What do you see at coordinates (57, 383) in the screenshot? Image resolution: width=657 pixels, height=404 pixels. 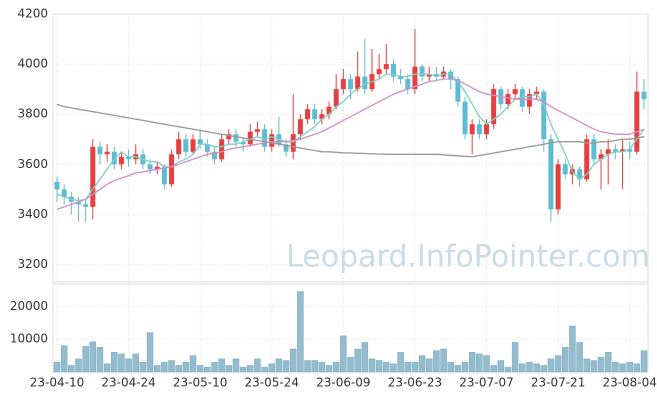 I see `x-tick-label: 23-04-10` at bounding box center [57, 383].